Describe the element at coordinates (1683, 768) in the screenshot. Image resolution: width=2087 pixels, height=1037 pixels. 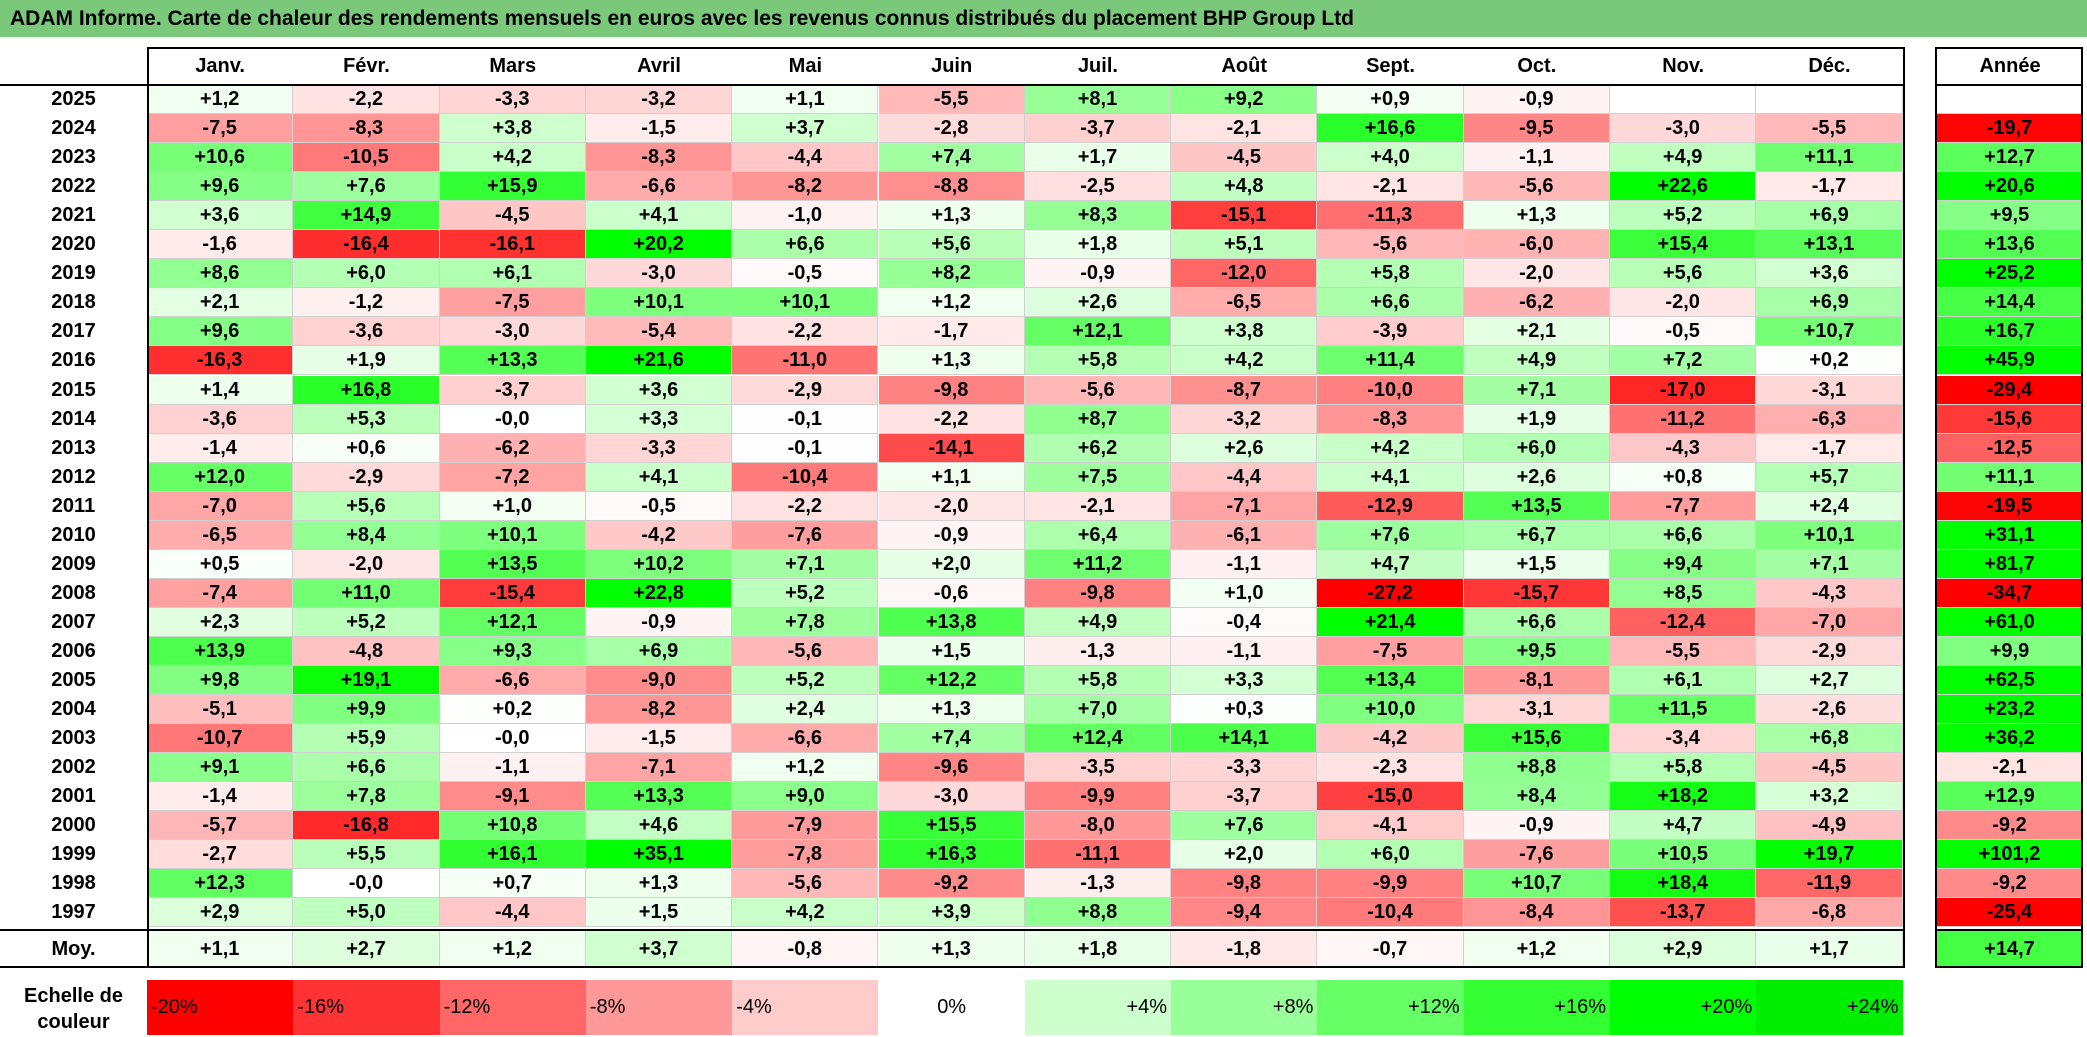
I see `heatmap-cell: +5,8` at that location.